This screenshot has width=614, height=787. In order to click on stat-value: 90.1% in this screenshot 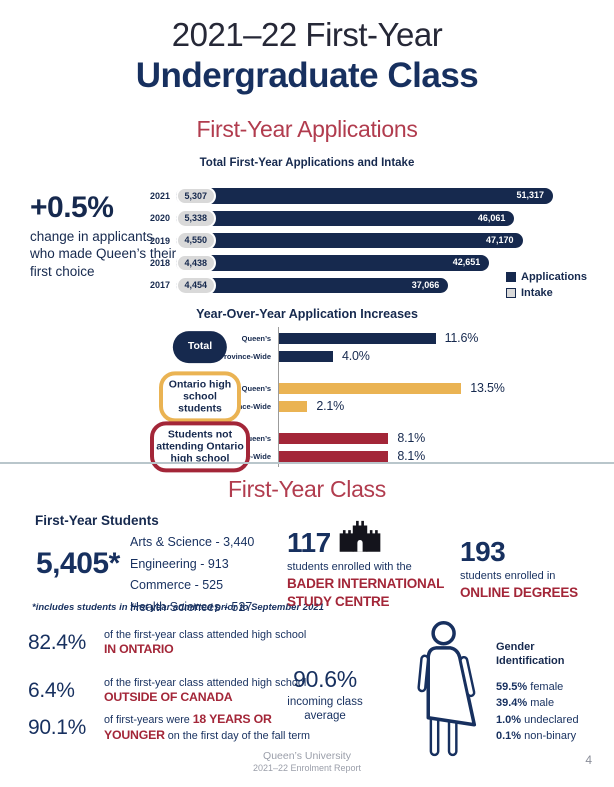, I will do `click(57, 727)`.